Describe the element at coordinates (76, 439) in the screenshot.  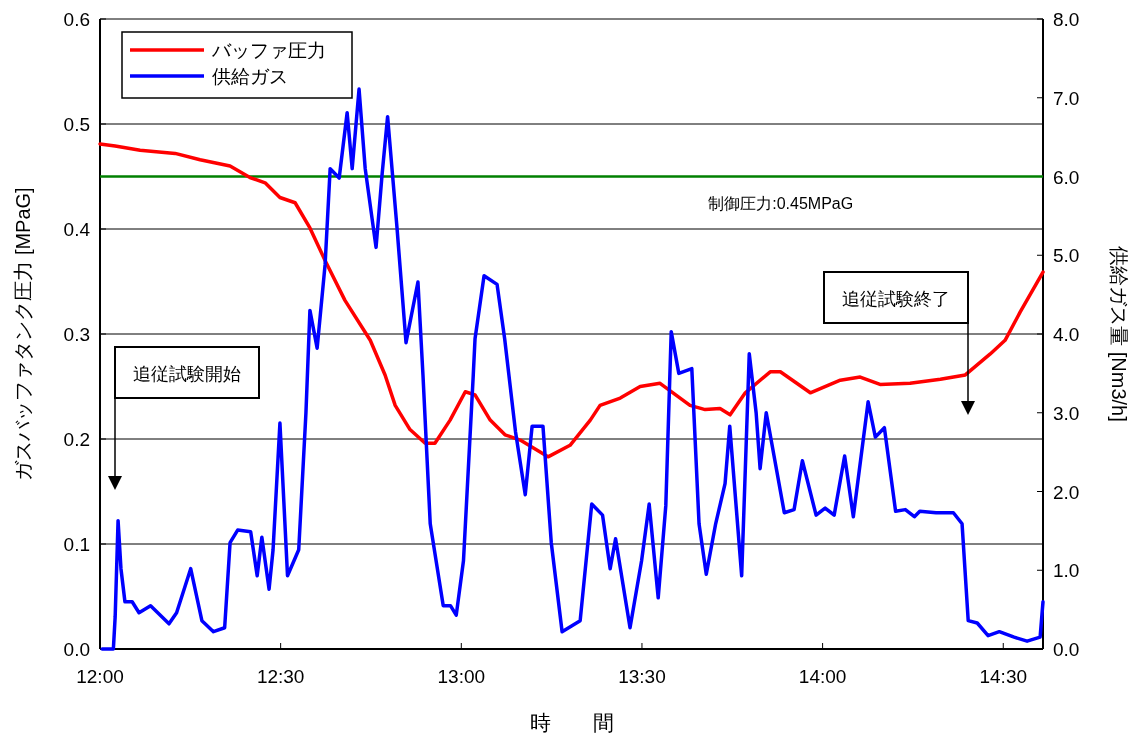
I see `y-tick-label: 0.2` at that location.